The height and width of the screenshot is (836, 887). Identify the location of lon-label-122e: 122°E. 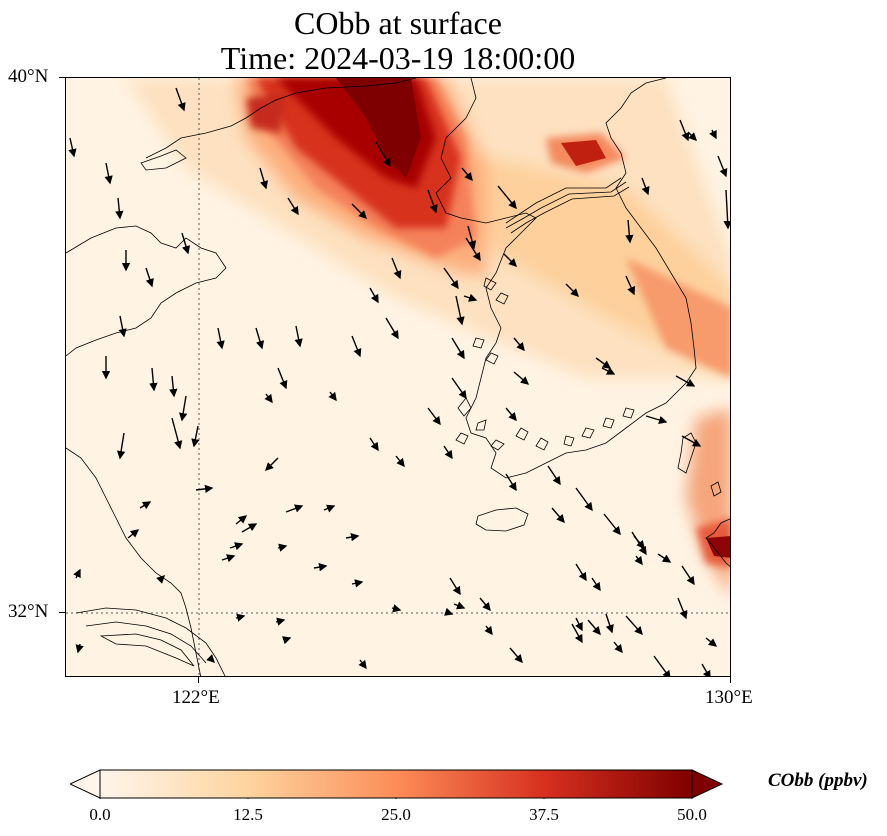
(196, 697).